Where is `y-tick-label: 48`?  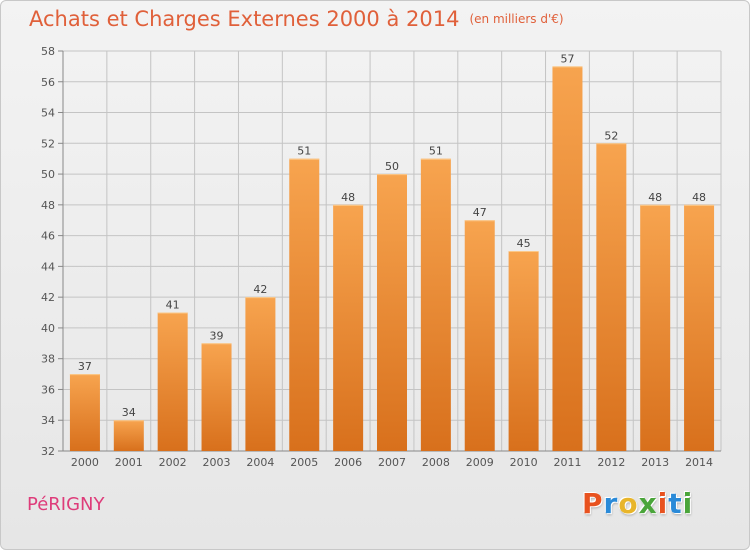
y-tick-label: 48 is located at coordinates (48, 205).